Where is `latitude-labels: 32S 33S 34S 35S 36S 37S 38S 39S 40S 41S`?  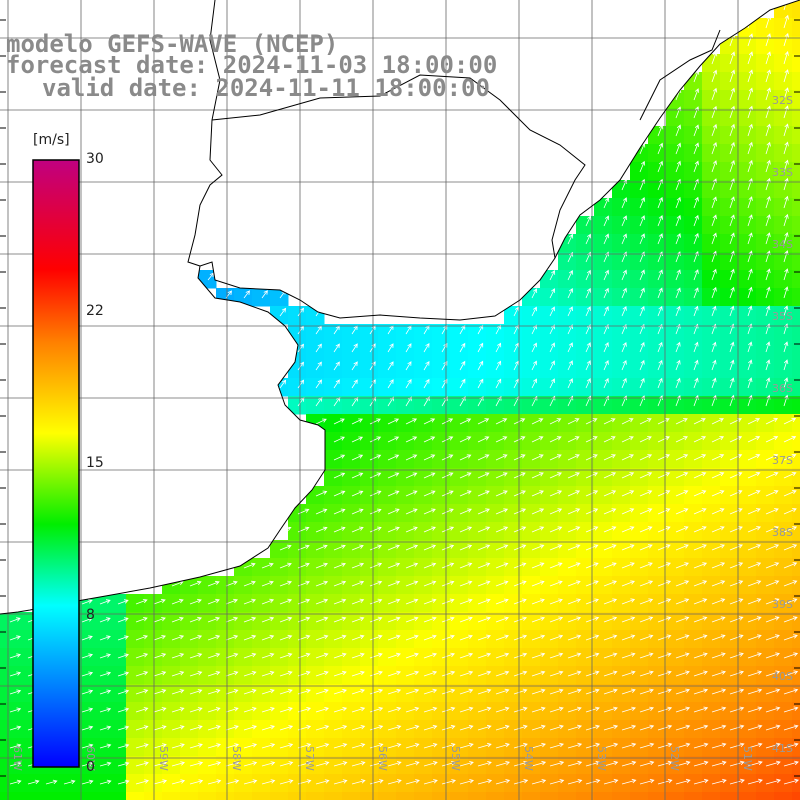 latitude-labels: 32S 33S 34S 35S 36S 37S 38S 39S 40S 41S is located at coordinates (782, 424).